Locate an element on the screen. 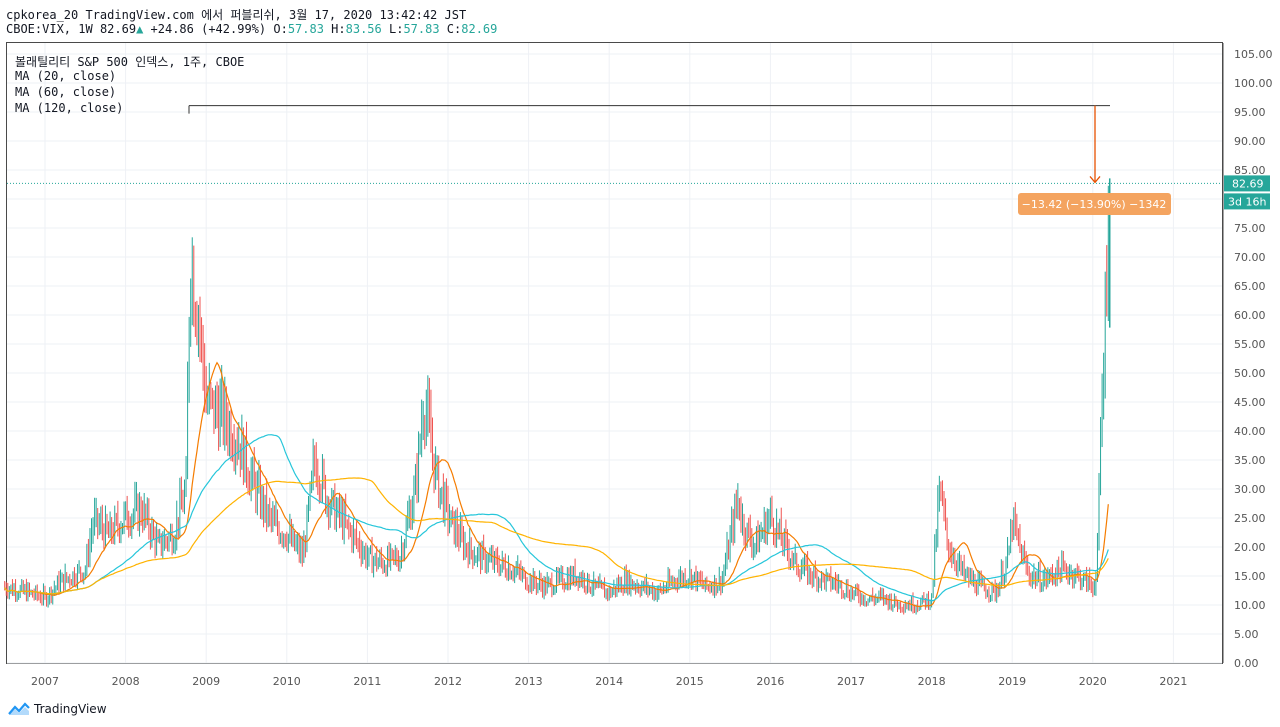 The image size is (1280, 727). y-tick-label: 70.00 is located at coordinates (1250, 257).